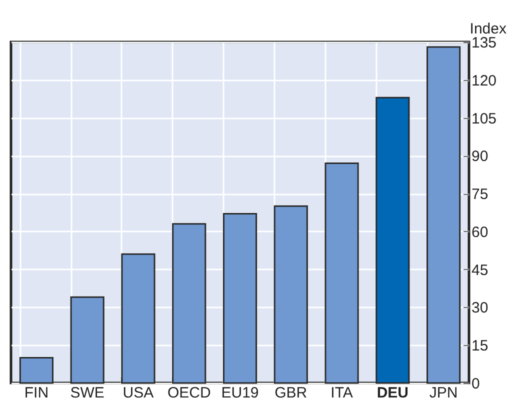  What do you see at coordinates (138, 393) in the screenshot?
I see `x-tick-label: USA` at bounding box center [138, 393].